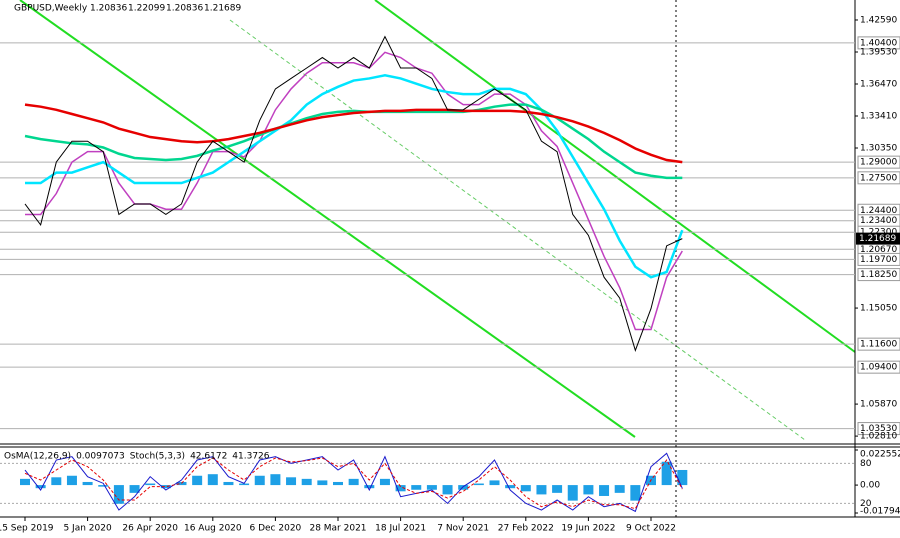  What do you see at coordinates (27, 529) in the screenshot?
I see `x-tick-label: 15 Sep 2019` at bounding box center [27, 529].